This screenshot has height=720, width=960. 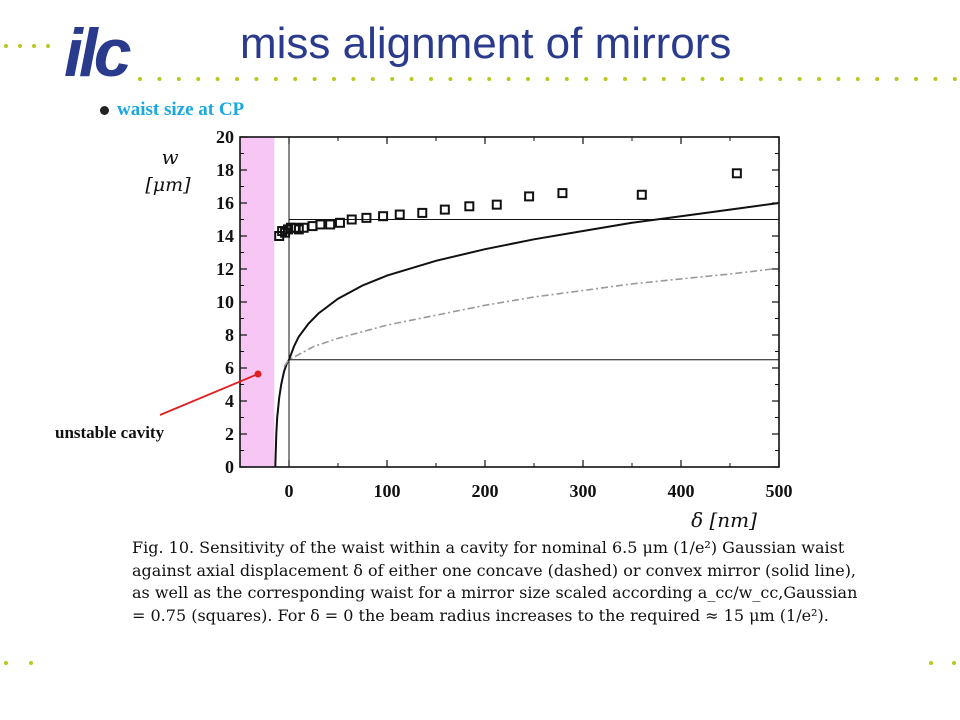 I want to click on y-tick-label: 6, so click(x=229, y=368).